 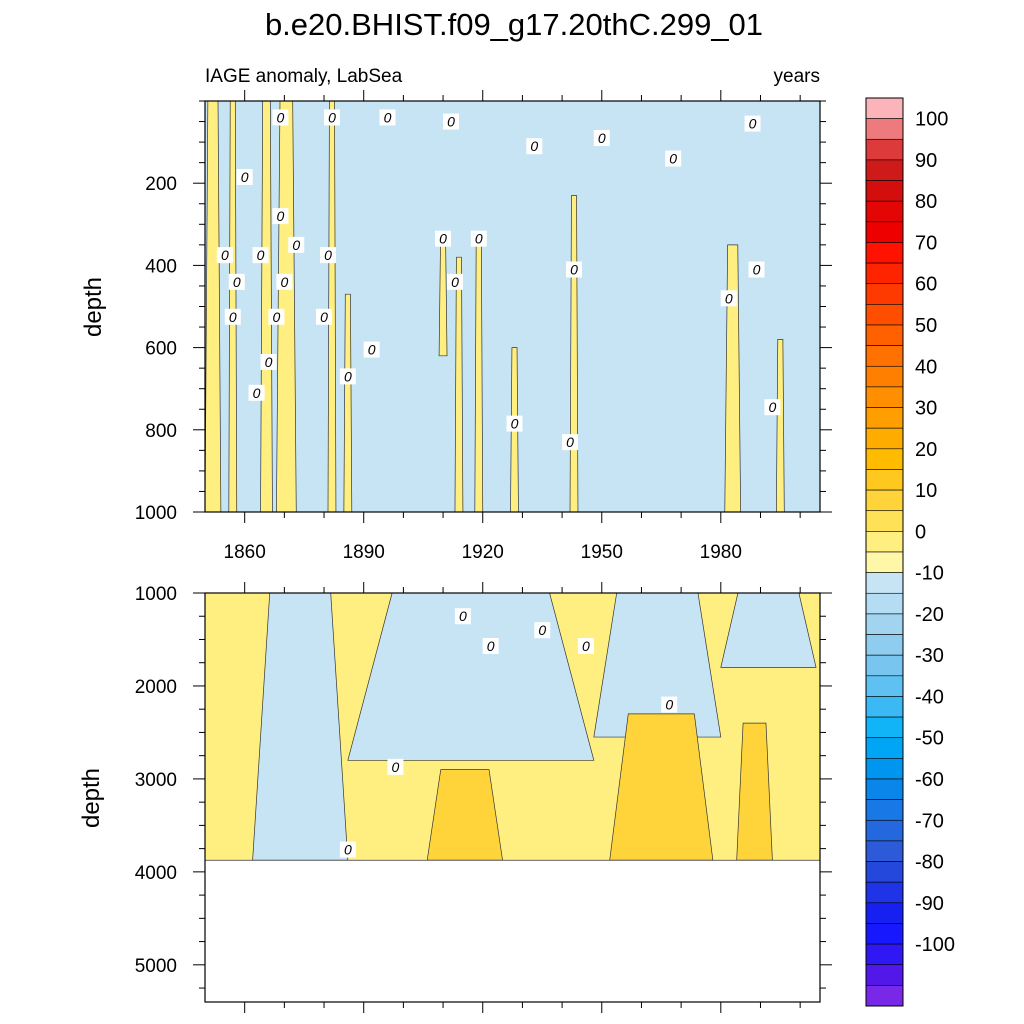 What do you see at coordinates (91, 798) in the screenshot?
I see `lower-y-axis-label: depth` at bounding box center [91, 798].